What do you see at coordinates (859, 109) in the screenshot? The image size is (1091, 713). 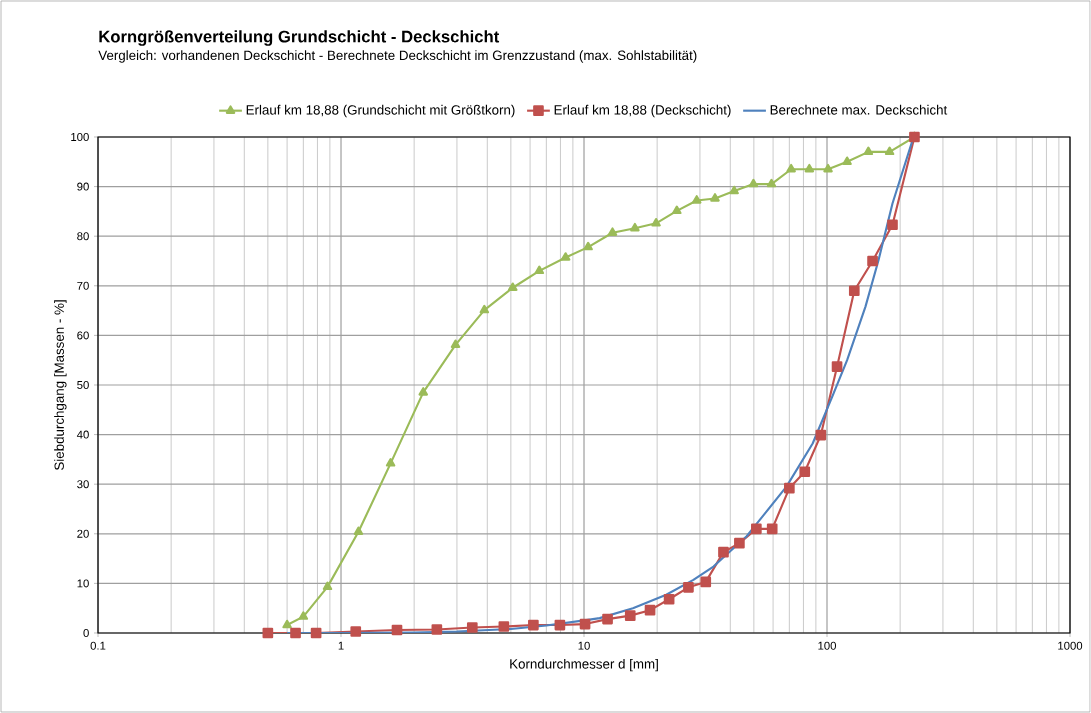 I see `legend-label: Berechnete max. Deckschicht` at bounding box center [859, 109].